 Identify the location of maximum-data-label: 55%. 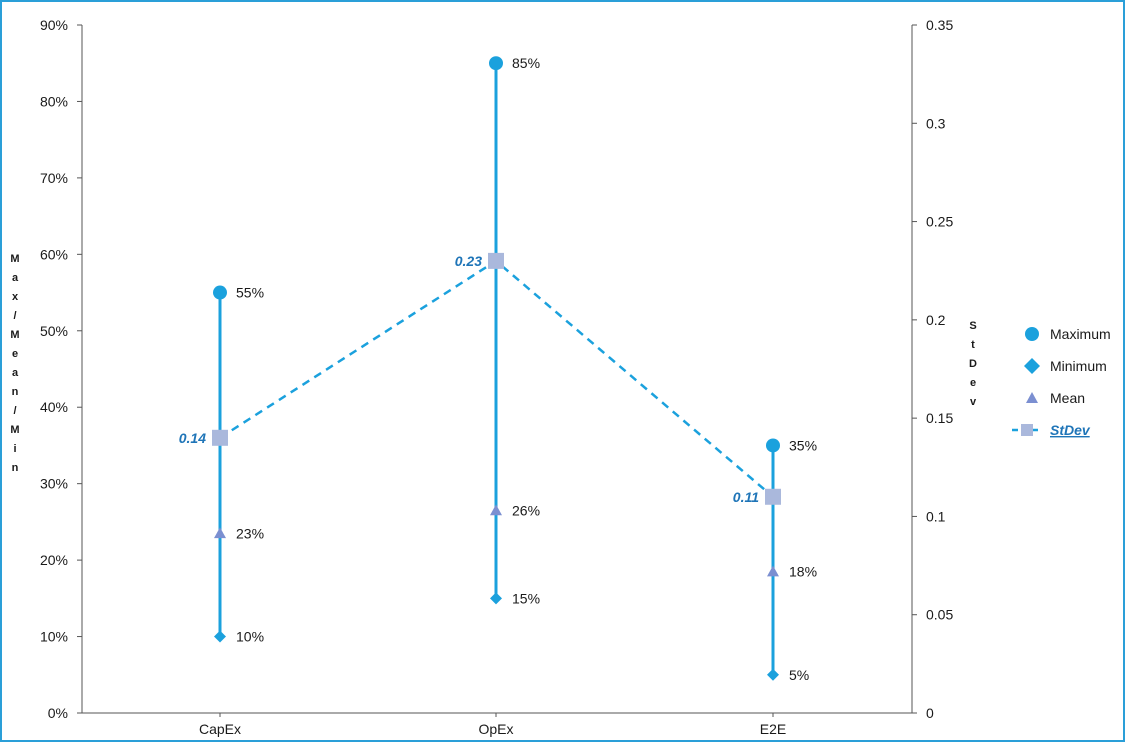
(250, 293).